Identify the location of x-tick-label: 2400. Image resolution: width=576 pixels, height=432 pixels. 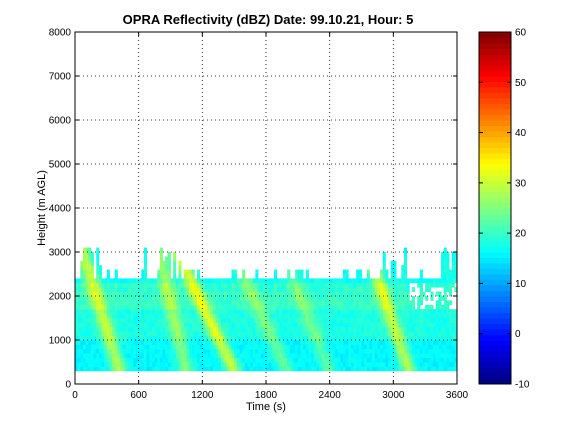
(330, 395).